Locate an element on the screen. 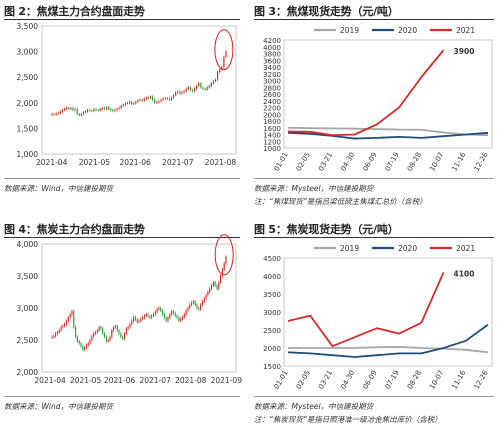  data-source: 数据来源：Mysteel，中信建投期货 is located at coordinates (314, 406).